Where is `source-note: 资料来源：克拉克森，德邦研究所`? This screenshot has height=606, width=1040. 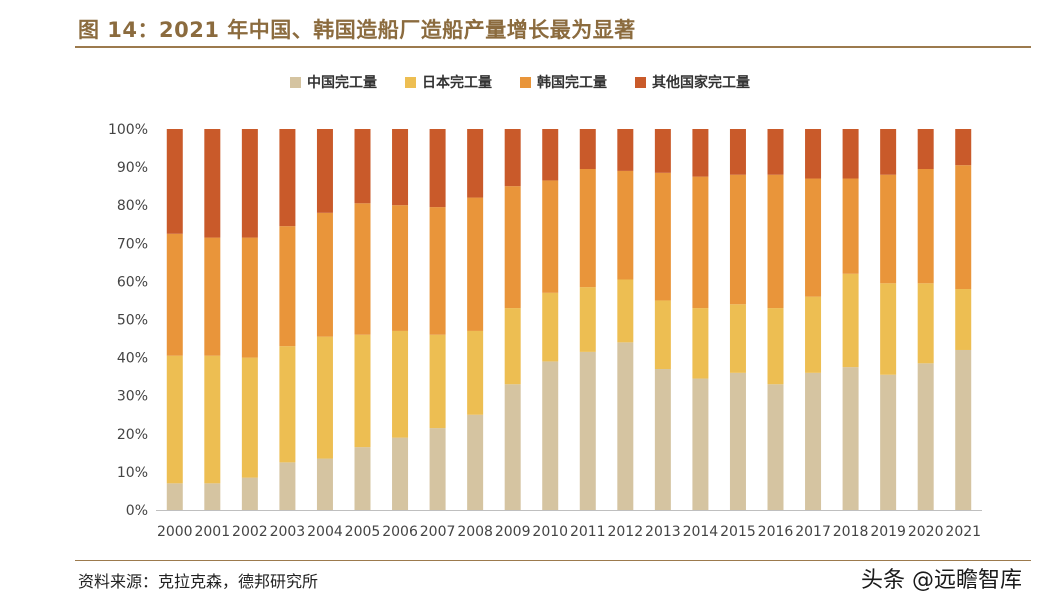
source-note: 资料来源：克拉克森，德邦研究所 is located at coordinates (198, 581).